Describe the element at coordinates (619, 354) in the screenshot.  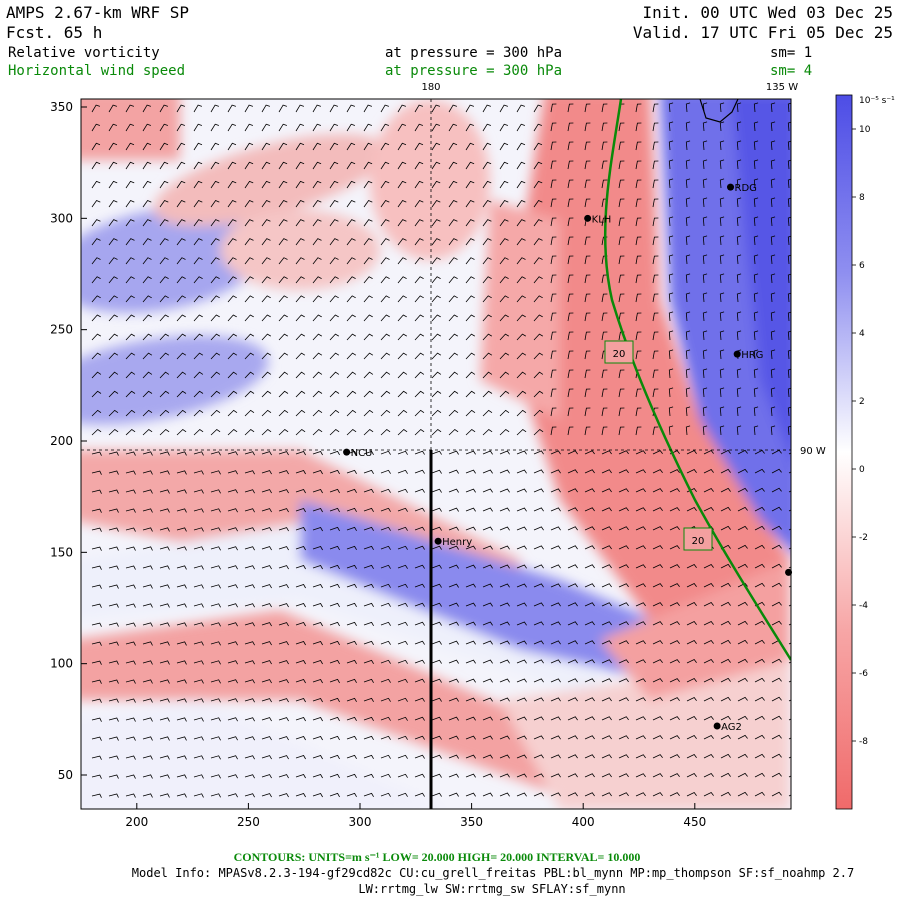
I see `svg-text: 20` at that location.